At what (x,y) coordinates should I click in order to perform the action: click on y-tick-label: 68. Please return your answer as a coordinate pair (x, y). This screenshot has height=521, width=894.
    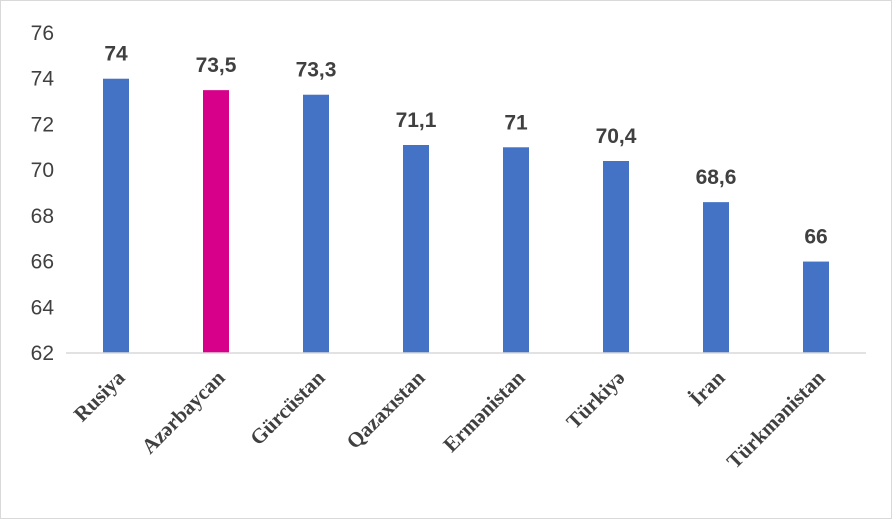
    Looking at the image, I should click on (42, 216).